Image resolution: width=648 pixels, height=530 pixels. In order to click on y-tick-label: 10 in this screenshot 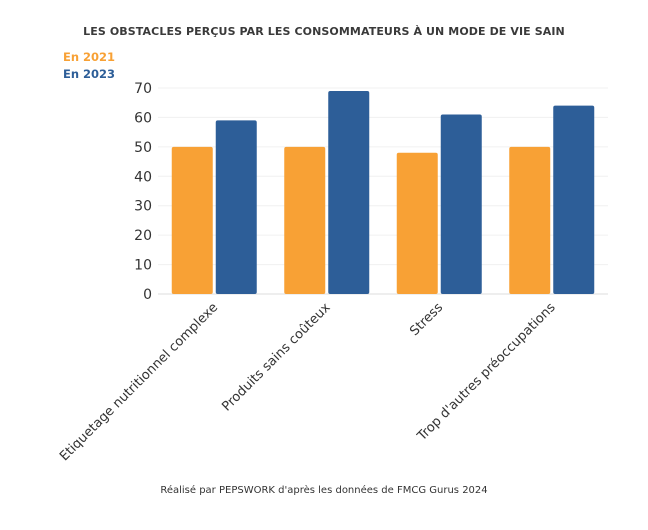, I will do `click(143, 266)`.